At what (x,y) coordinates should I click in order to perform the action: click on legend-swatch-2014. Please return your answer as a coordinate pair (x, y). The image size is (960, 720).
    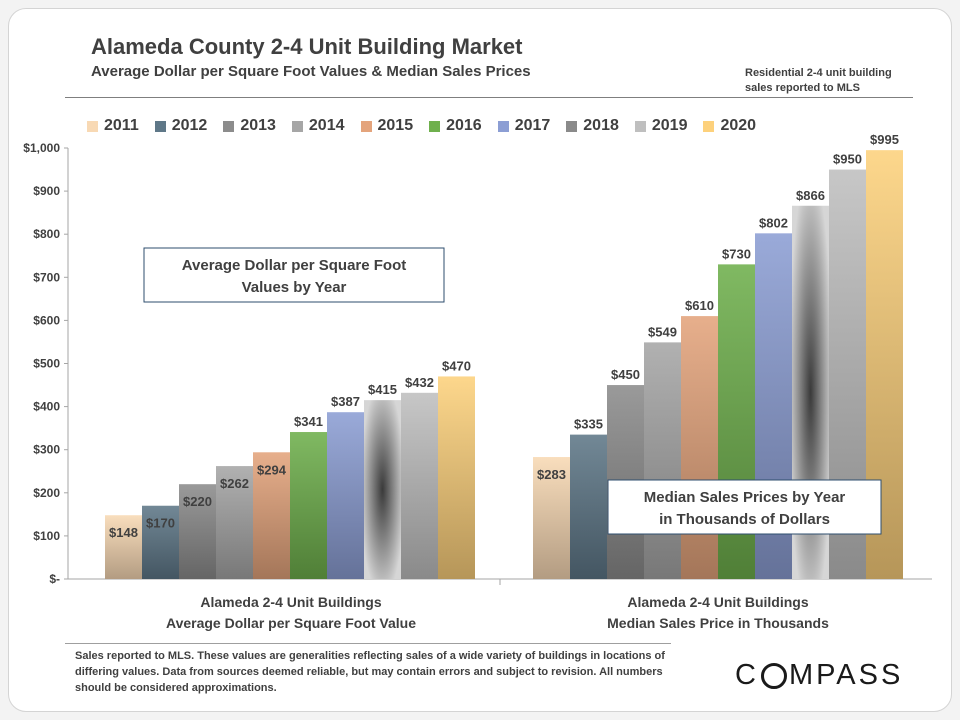
    Looking at the image, I should click on (297, 126).